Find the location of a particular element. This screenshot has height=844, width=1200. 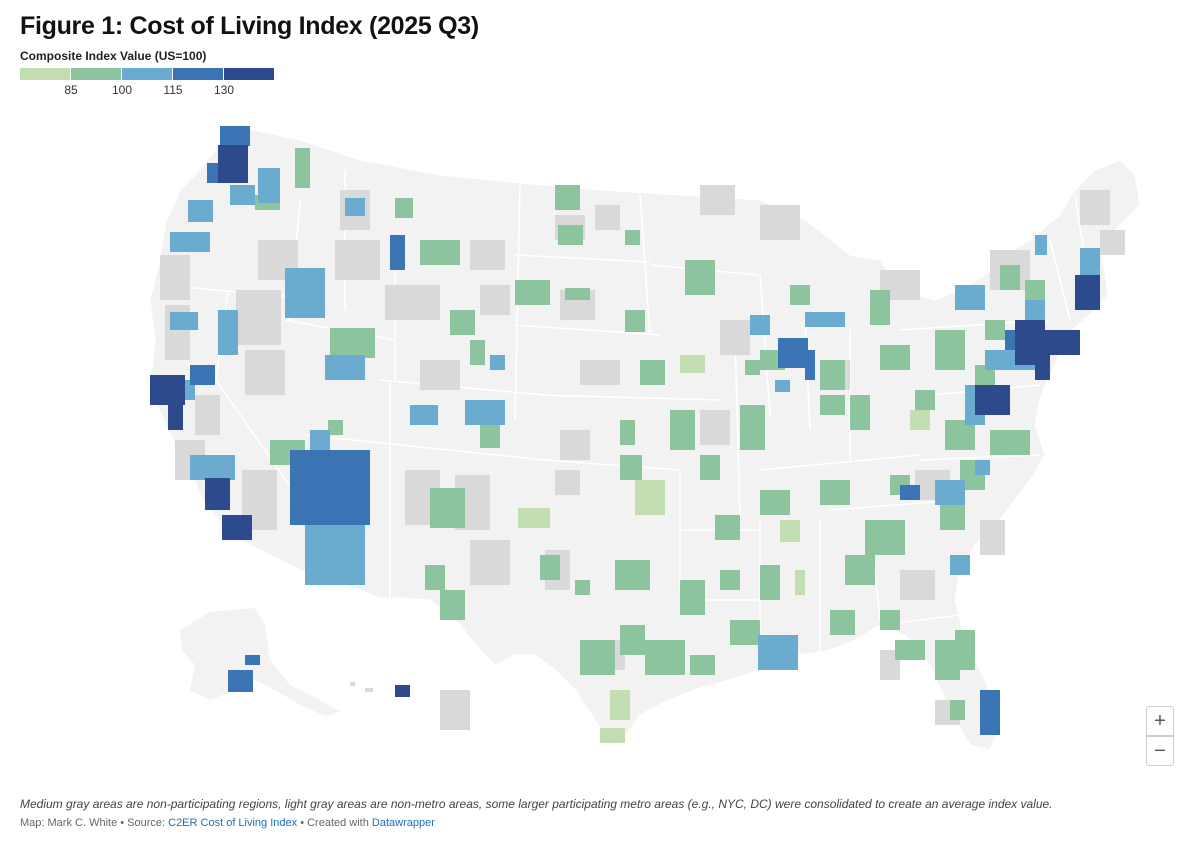

figure-title: Figure 1: Cost of Living Index (2025 Q3) is located at coordinates (249, 26).